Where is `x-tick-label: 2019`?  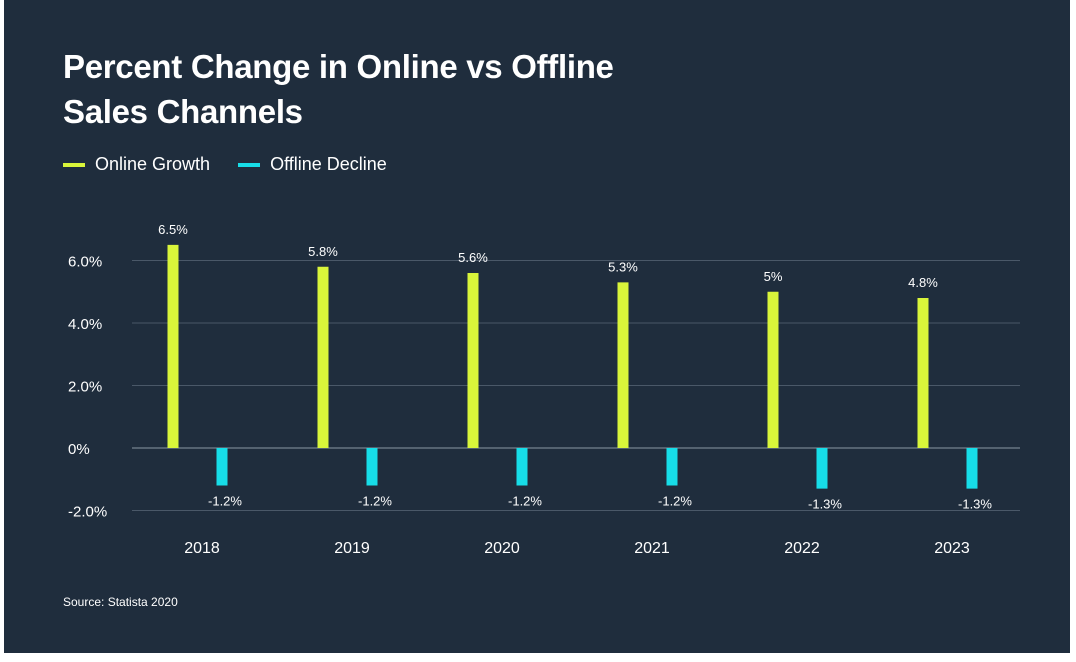
x-tick-label: 2019 is located at coordinates (352, 548).